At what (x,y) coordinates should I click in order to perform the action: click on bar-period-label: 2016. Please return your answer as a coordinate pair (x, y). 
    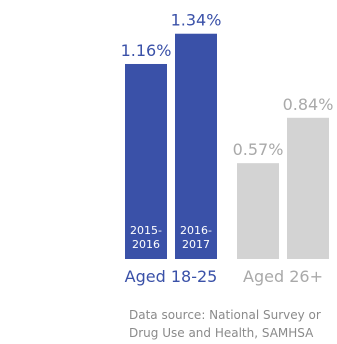
    Looking at the image, I should click on (146, 244).